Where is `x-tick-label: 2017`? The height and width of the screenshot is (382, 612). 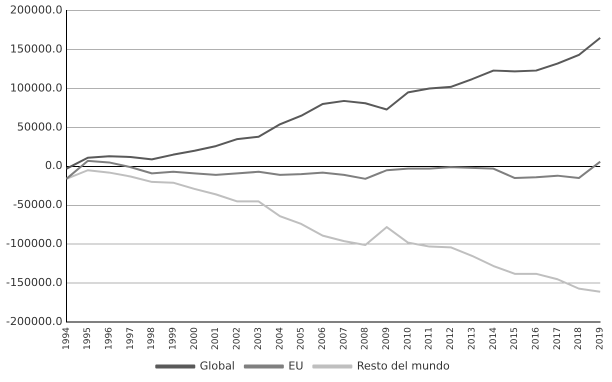 x-tick-label: 2017 is located at coordinates (557, 338).